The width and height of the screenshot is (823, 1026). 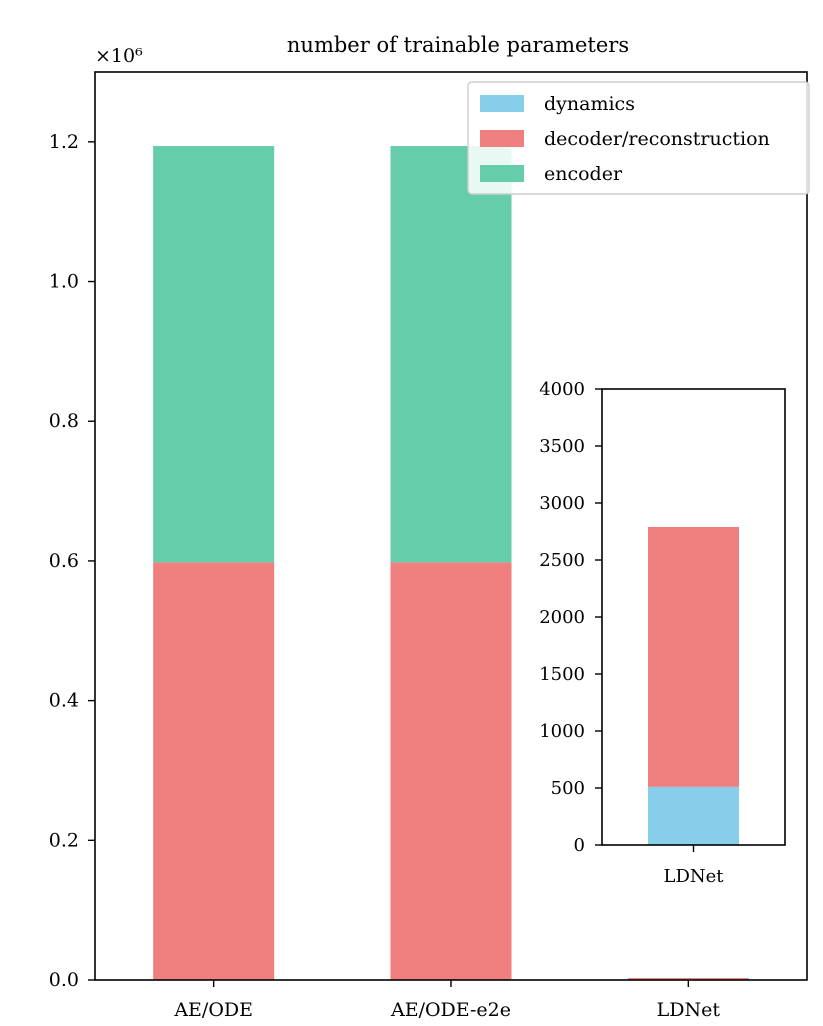 I want to click on inset-chart: 0 500 1000 1500 2000 2500 3000 3500 4000 LDNet, so click(x=662, y=633).